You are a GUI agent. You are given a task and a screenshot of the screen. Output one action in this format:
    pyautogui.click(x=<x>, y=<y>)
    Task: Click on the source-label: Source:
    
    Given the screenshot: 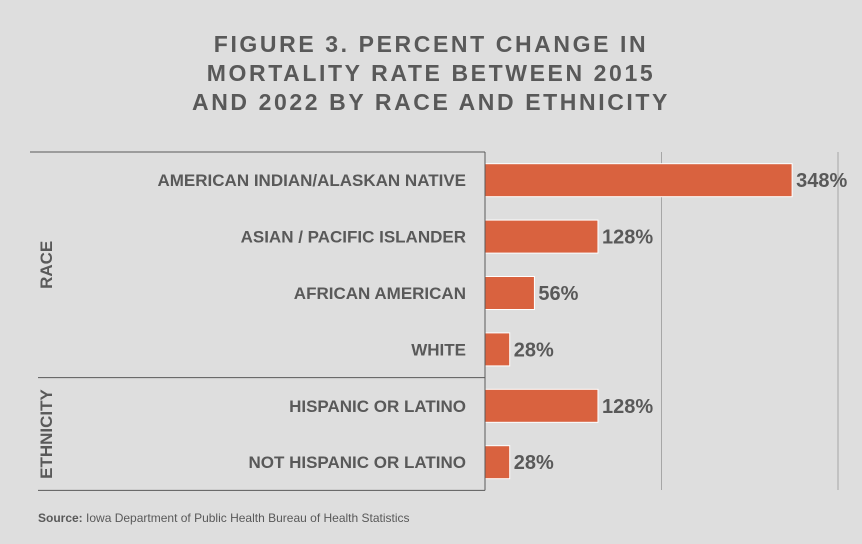 What is the action you would take?
    pyautogui.click(x=60, y=518)
    